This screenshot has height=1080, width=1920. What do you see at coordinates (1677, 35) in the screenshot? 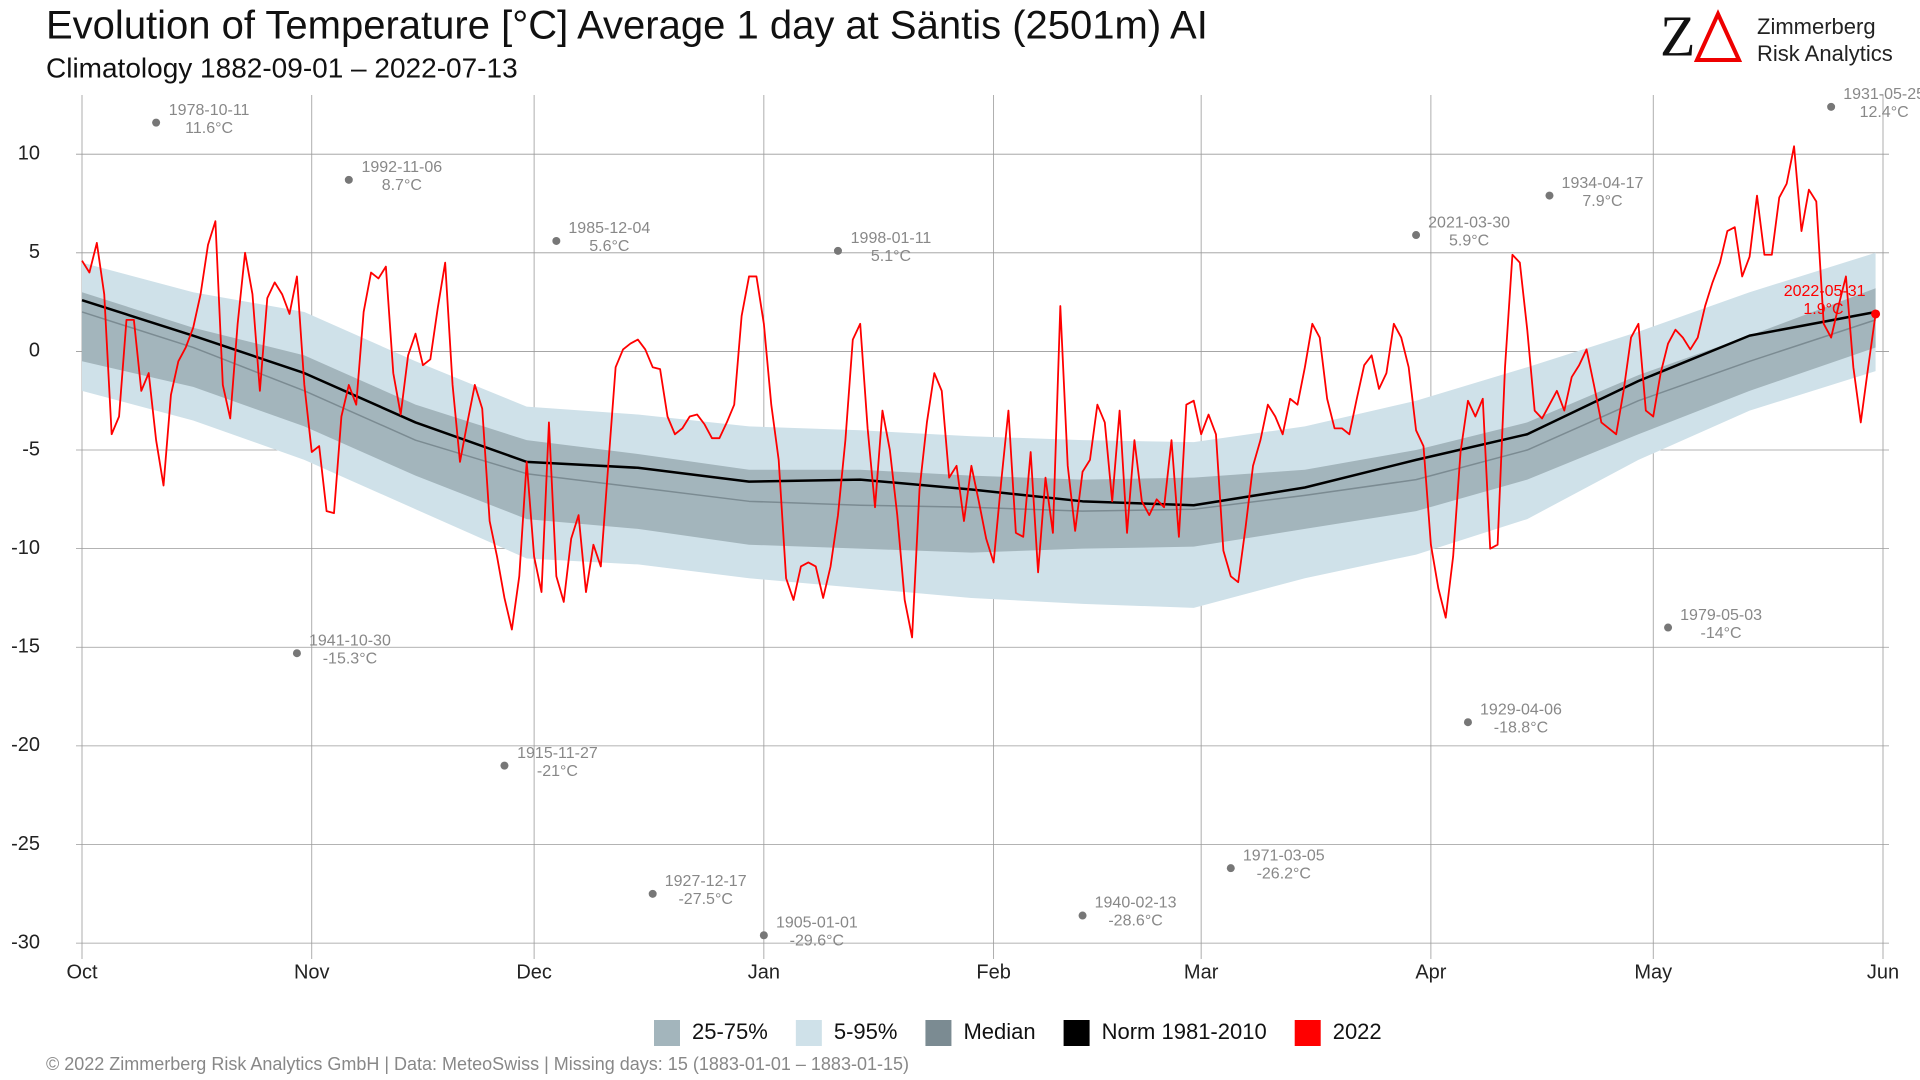
I see `logo-mark: Z` at bounding box center [1677, 35].